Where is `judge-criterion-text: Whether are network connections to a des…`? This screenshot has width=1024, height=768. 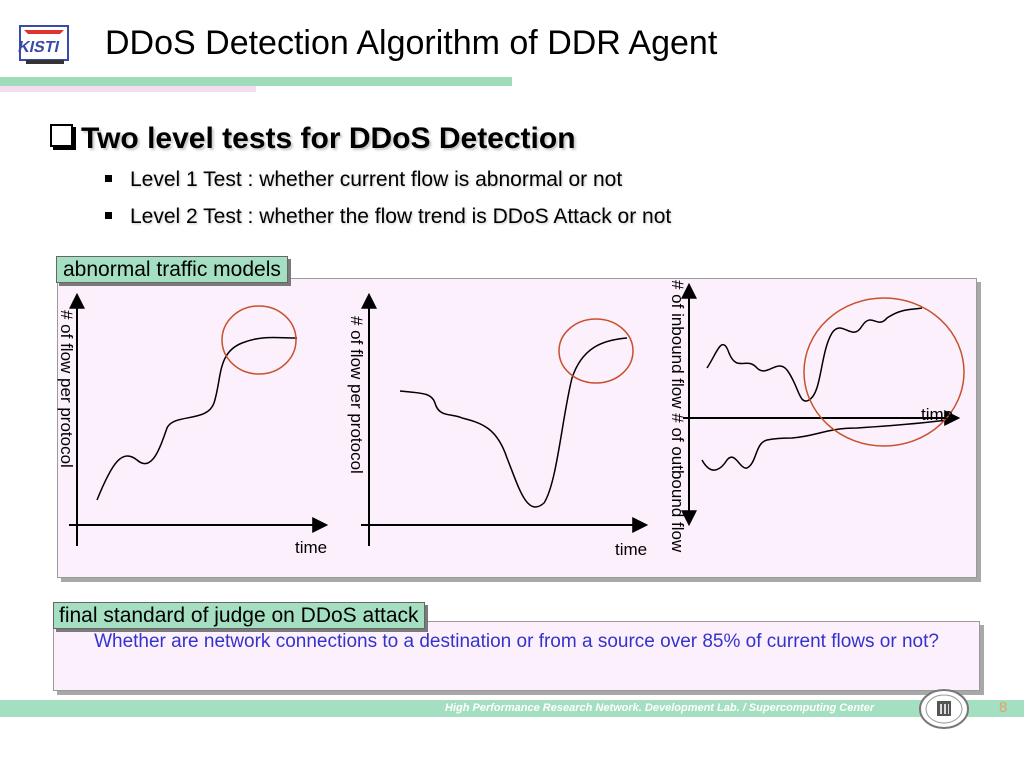 judge-criterion-text: Whether are network connections to a des… is located at coordinates (516, 641).